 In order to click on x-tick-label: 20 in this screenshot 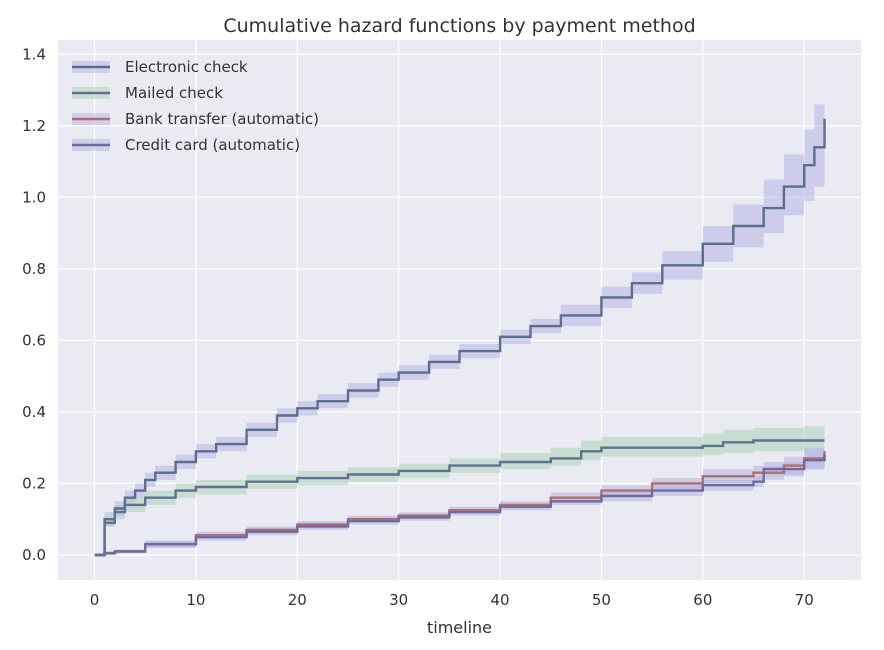, I will do `click(297, 600)`.